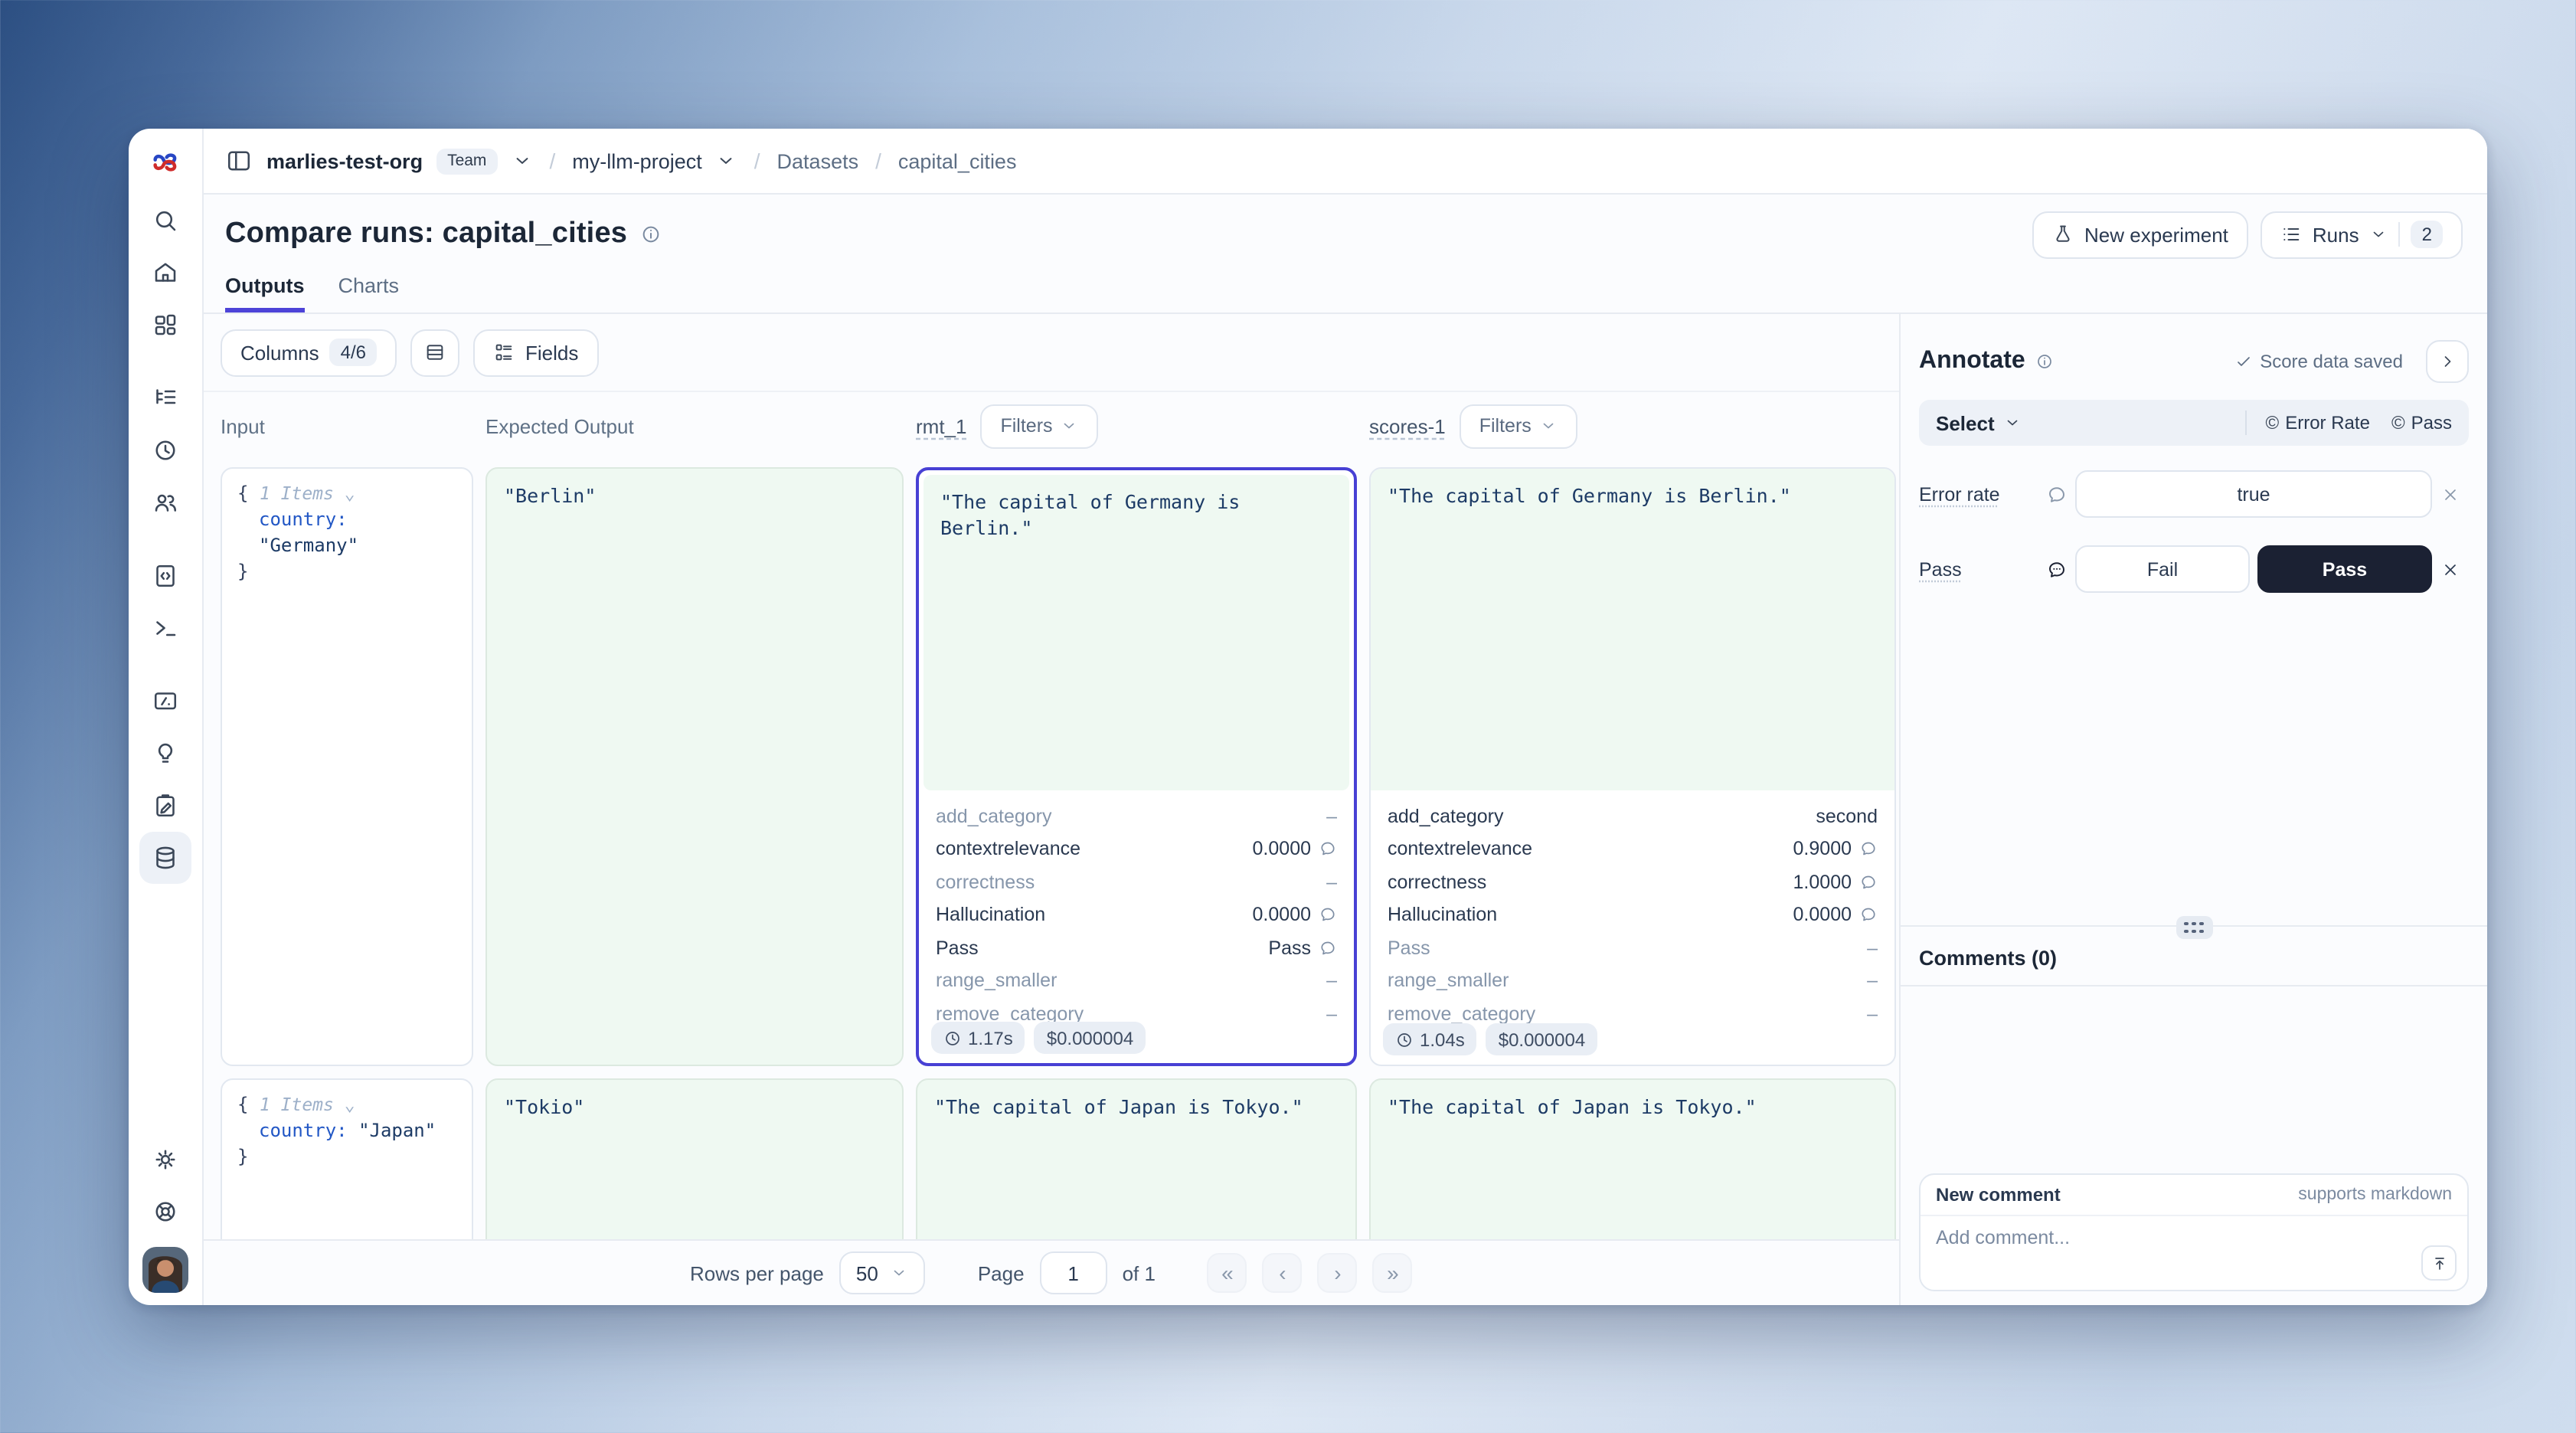 The image size is (2576, 1433). What do you see at coordinates (165, 325) in the screenshot?
I see `sidebar-item-dashboard` at bounding box center [165, 325].